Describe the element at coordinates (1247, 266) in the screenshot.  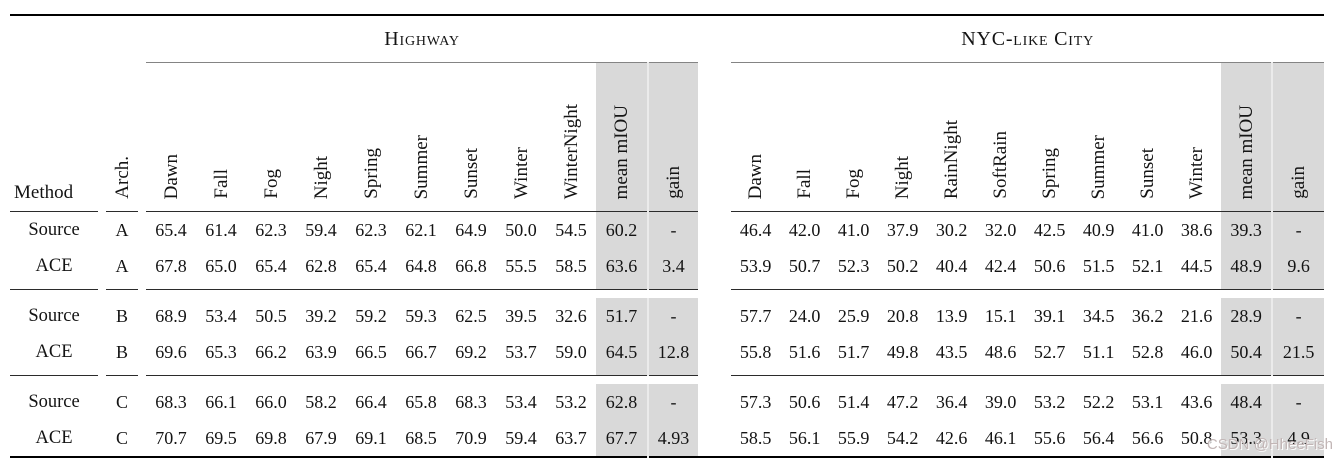
I see `mean-miou-cell: 48.9` at that location.